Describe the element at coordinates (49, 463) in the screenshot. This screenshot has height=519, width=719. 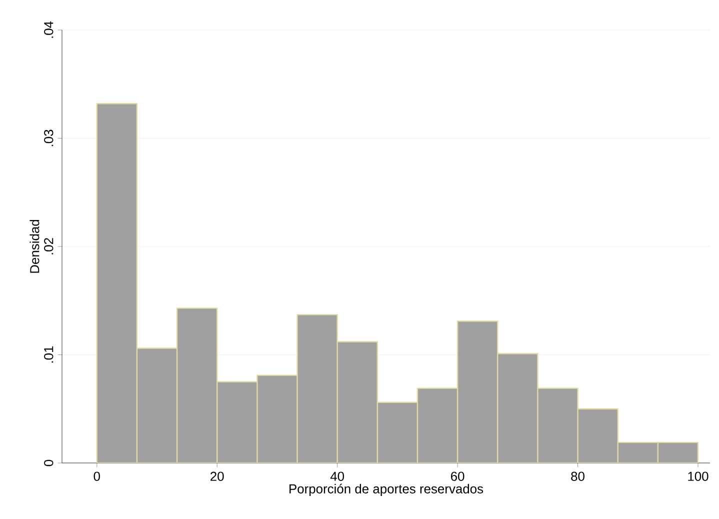
I see `y-tick-label: 0` at that location.